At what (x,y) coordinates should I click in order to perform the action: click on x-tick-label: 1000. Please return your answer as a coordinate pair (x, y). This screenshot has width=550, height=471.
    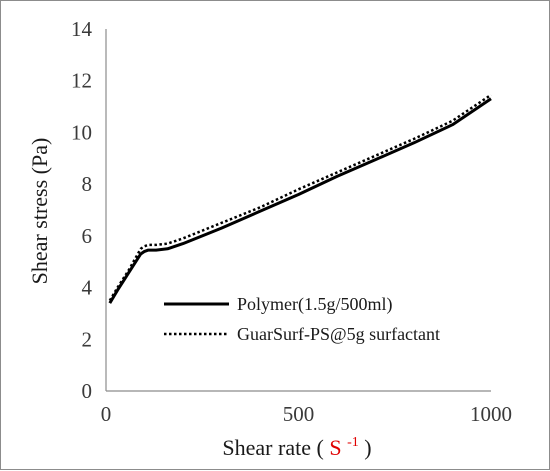
    Looking at the image, I should click on (491, 414).